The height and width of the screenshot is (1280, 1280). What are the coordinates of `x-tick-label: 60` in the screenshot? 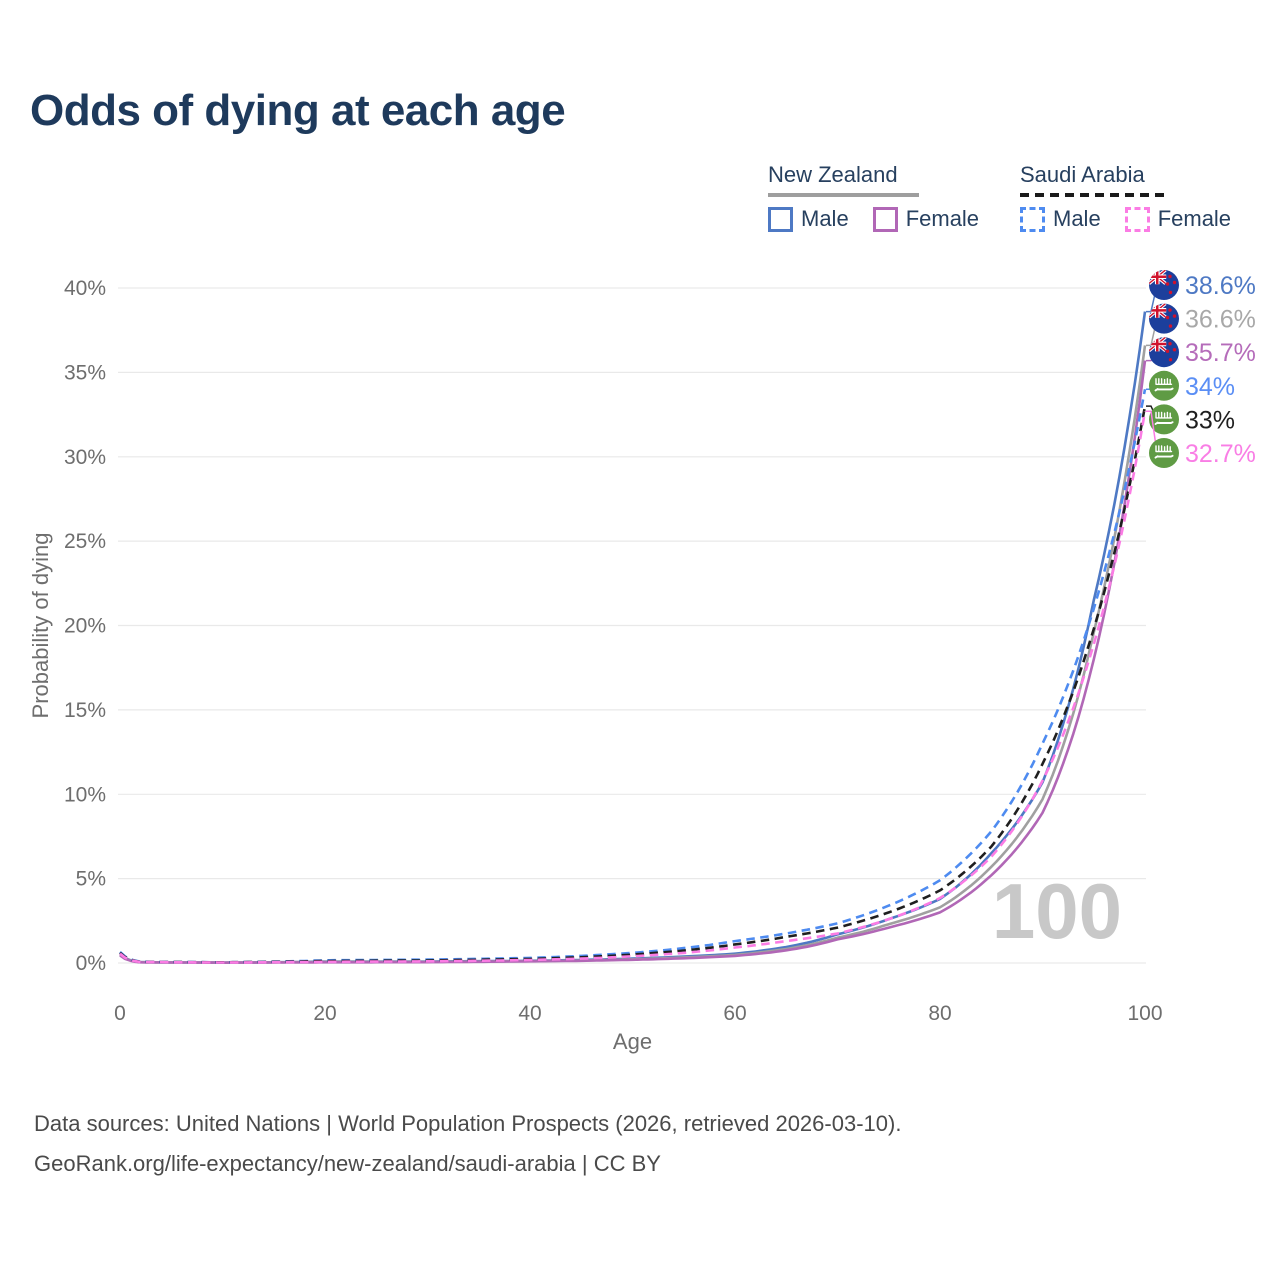 It's located at (734, 1013).